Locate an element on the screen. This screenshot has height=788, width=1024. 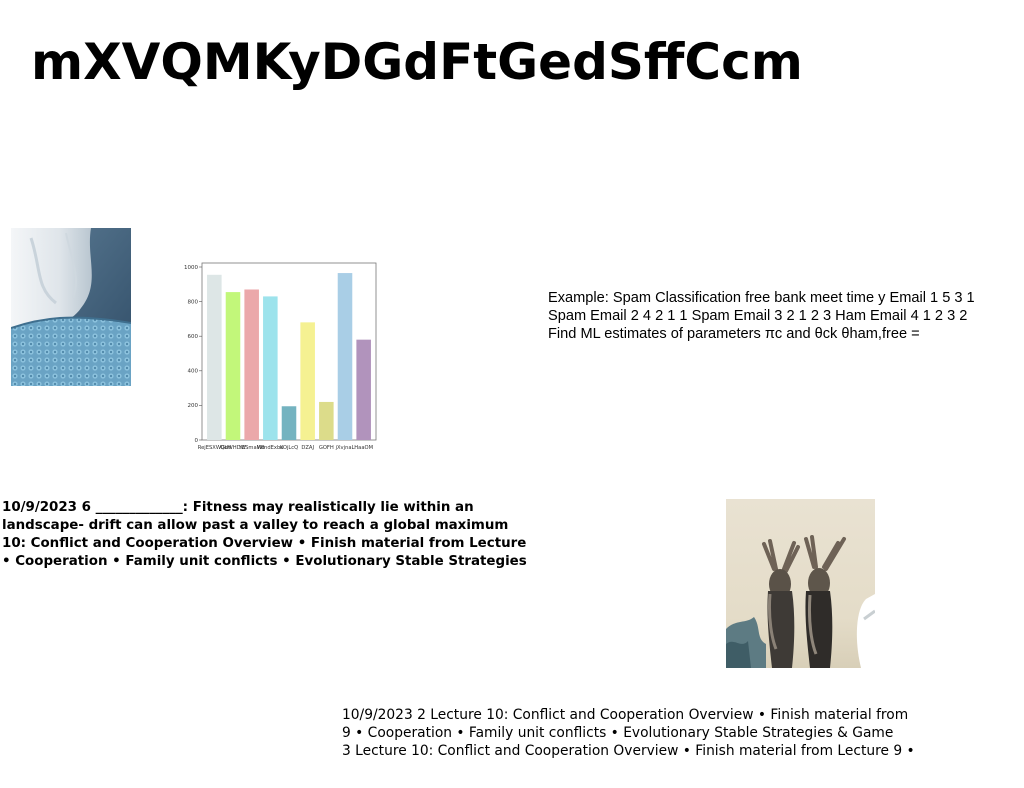
chart-bars is located at coordinates (289, 356).